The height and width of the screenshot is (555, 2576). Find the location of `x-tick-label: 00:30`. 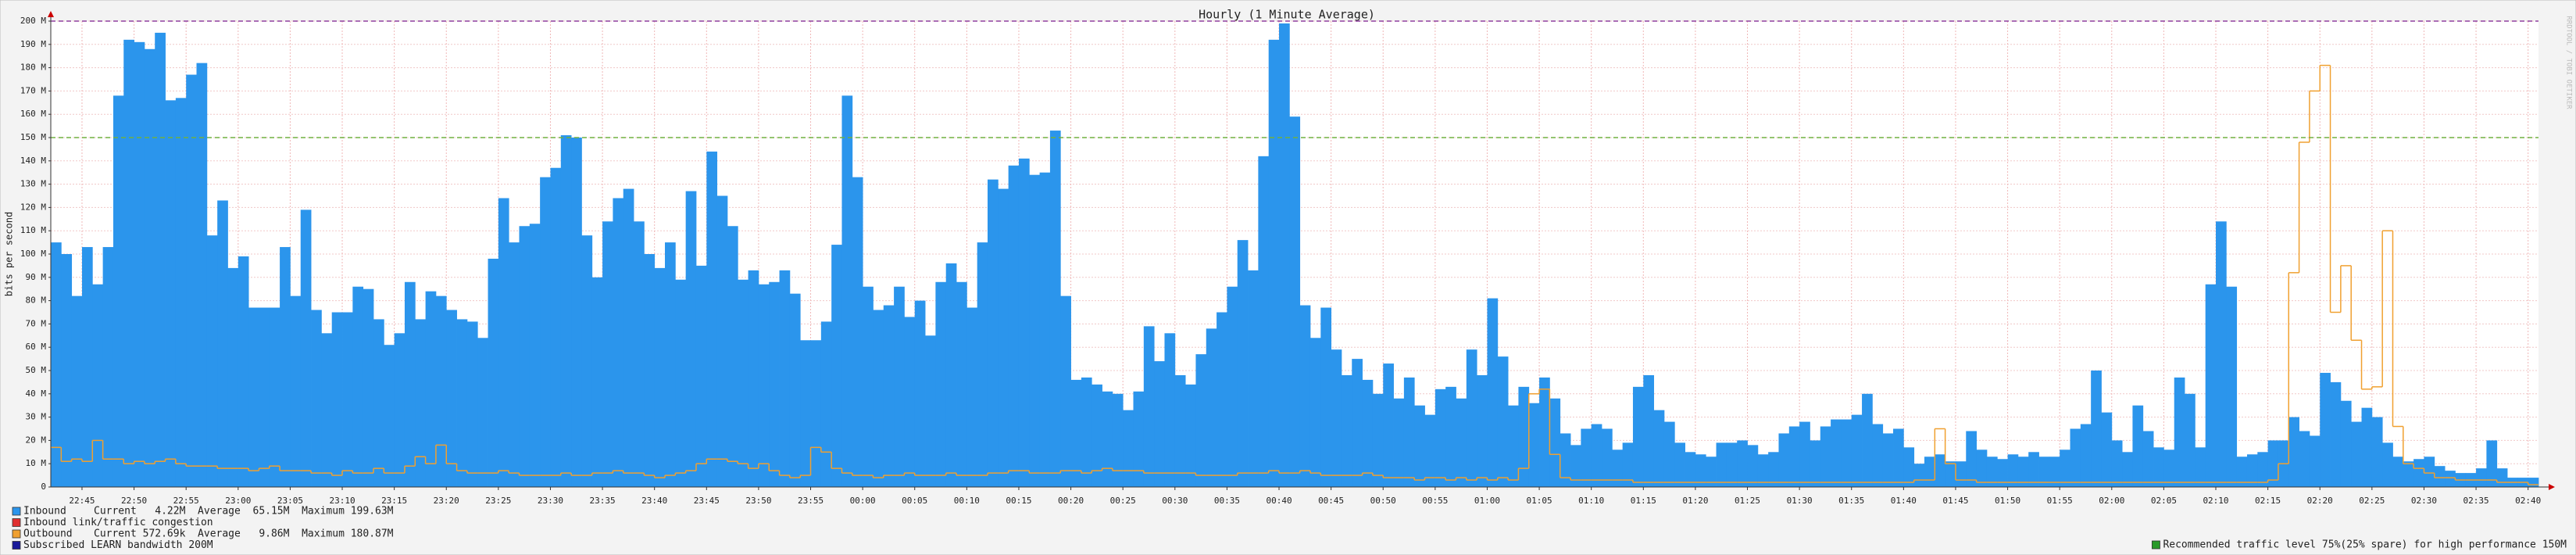

x-tick-label: 00:30 is located at coordinates (1175, 501).